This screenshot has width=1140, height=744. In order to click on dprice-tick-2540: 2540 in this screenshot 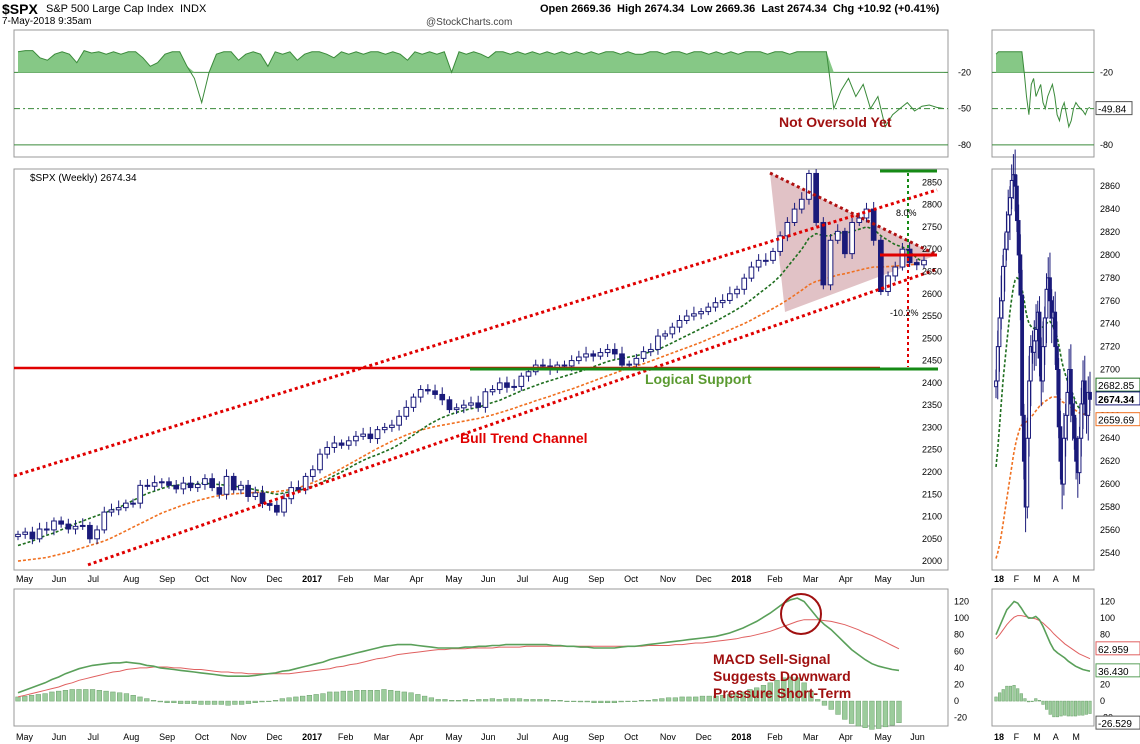, I will do `click(1110, 553)`.